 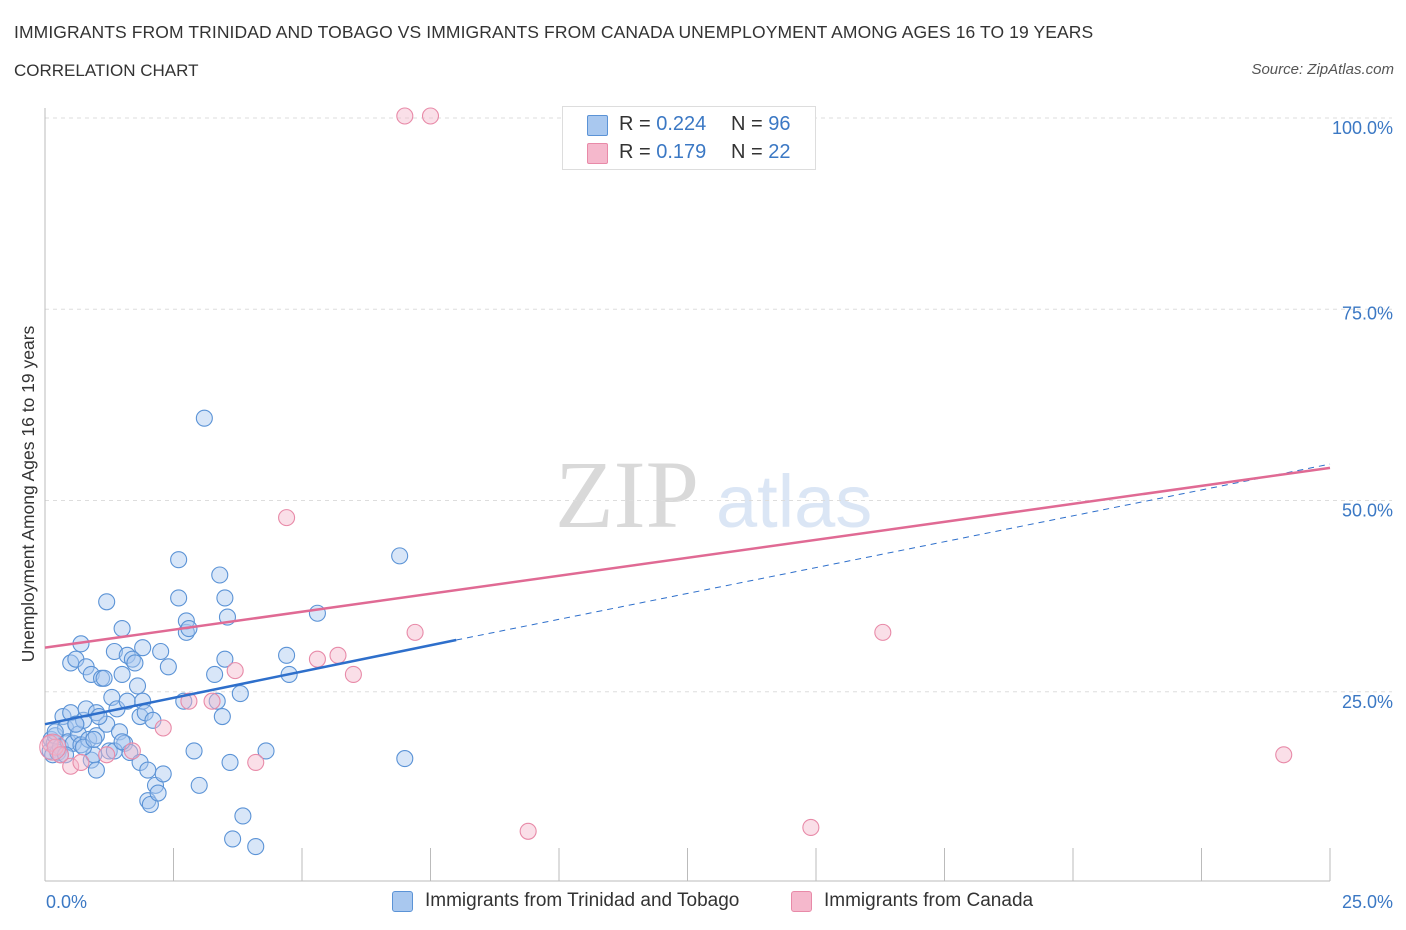 What do you see at coordinates (663, 152) in the screenshot?
I see `legend-r-canada: R = 0.179` at bounding box center [663, 152].